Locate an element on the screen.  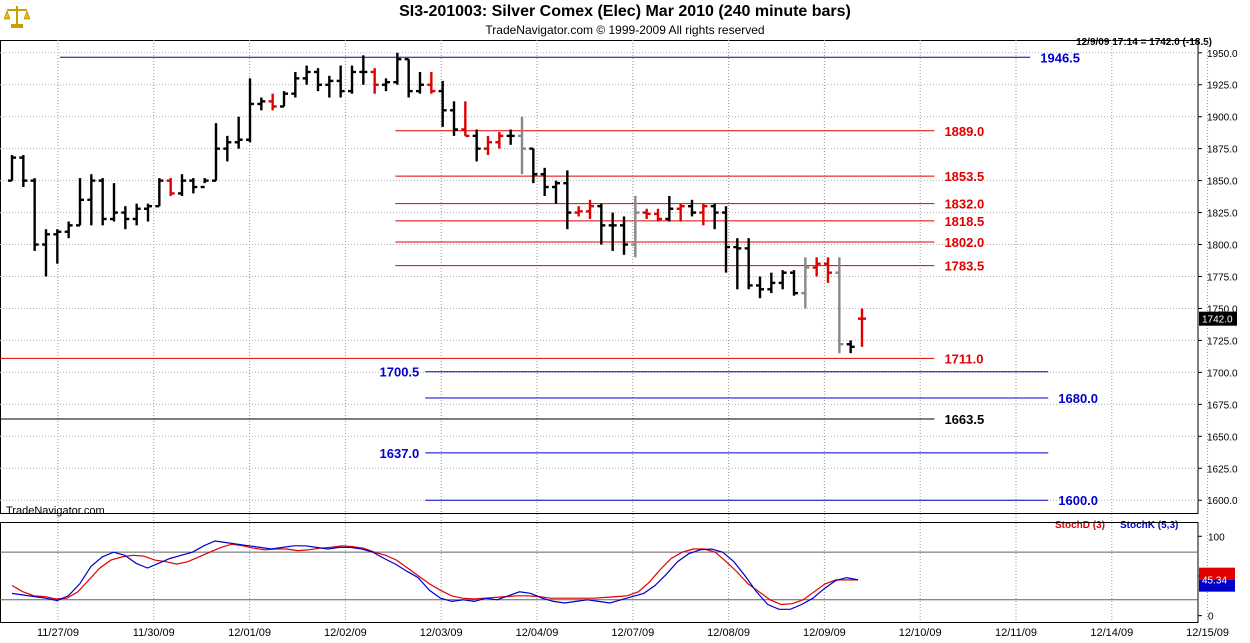
x-tick-label: 12/11/09 is located at coordinates (1016, 633).